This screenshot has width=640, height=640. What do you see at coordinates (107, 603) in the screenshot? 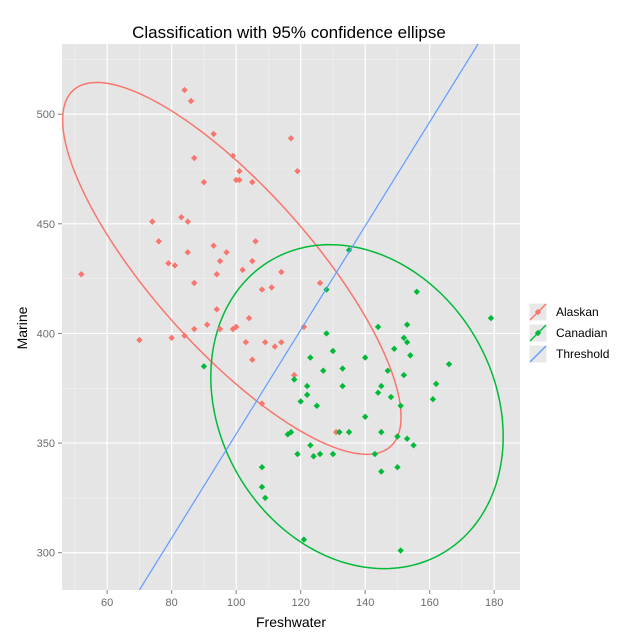
I see `x-tick-label: 60` at bounding box center [107, 603].